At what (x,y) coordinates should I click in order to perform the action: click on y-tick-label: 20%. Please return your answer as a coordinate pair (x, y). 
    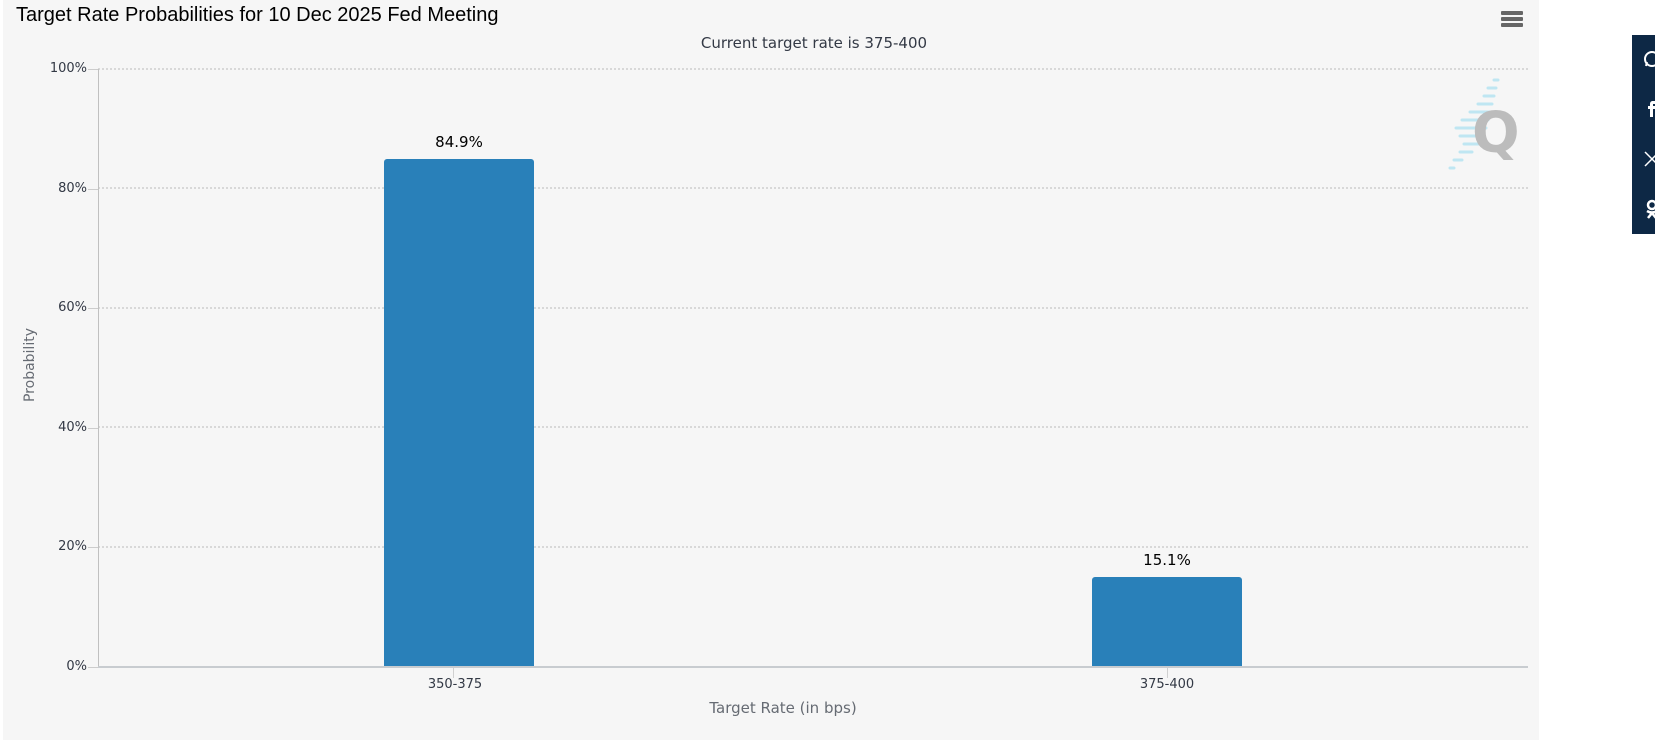
    Looking at the image, I should click on (72, 546).